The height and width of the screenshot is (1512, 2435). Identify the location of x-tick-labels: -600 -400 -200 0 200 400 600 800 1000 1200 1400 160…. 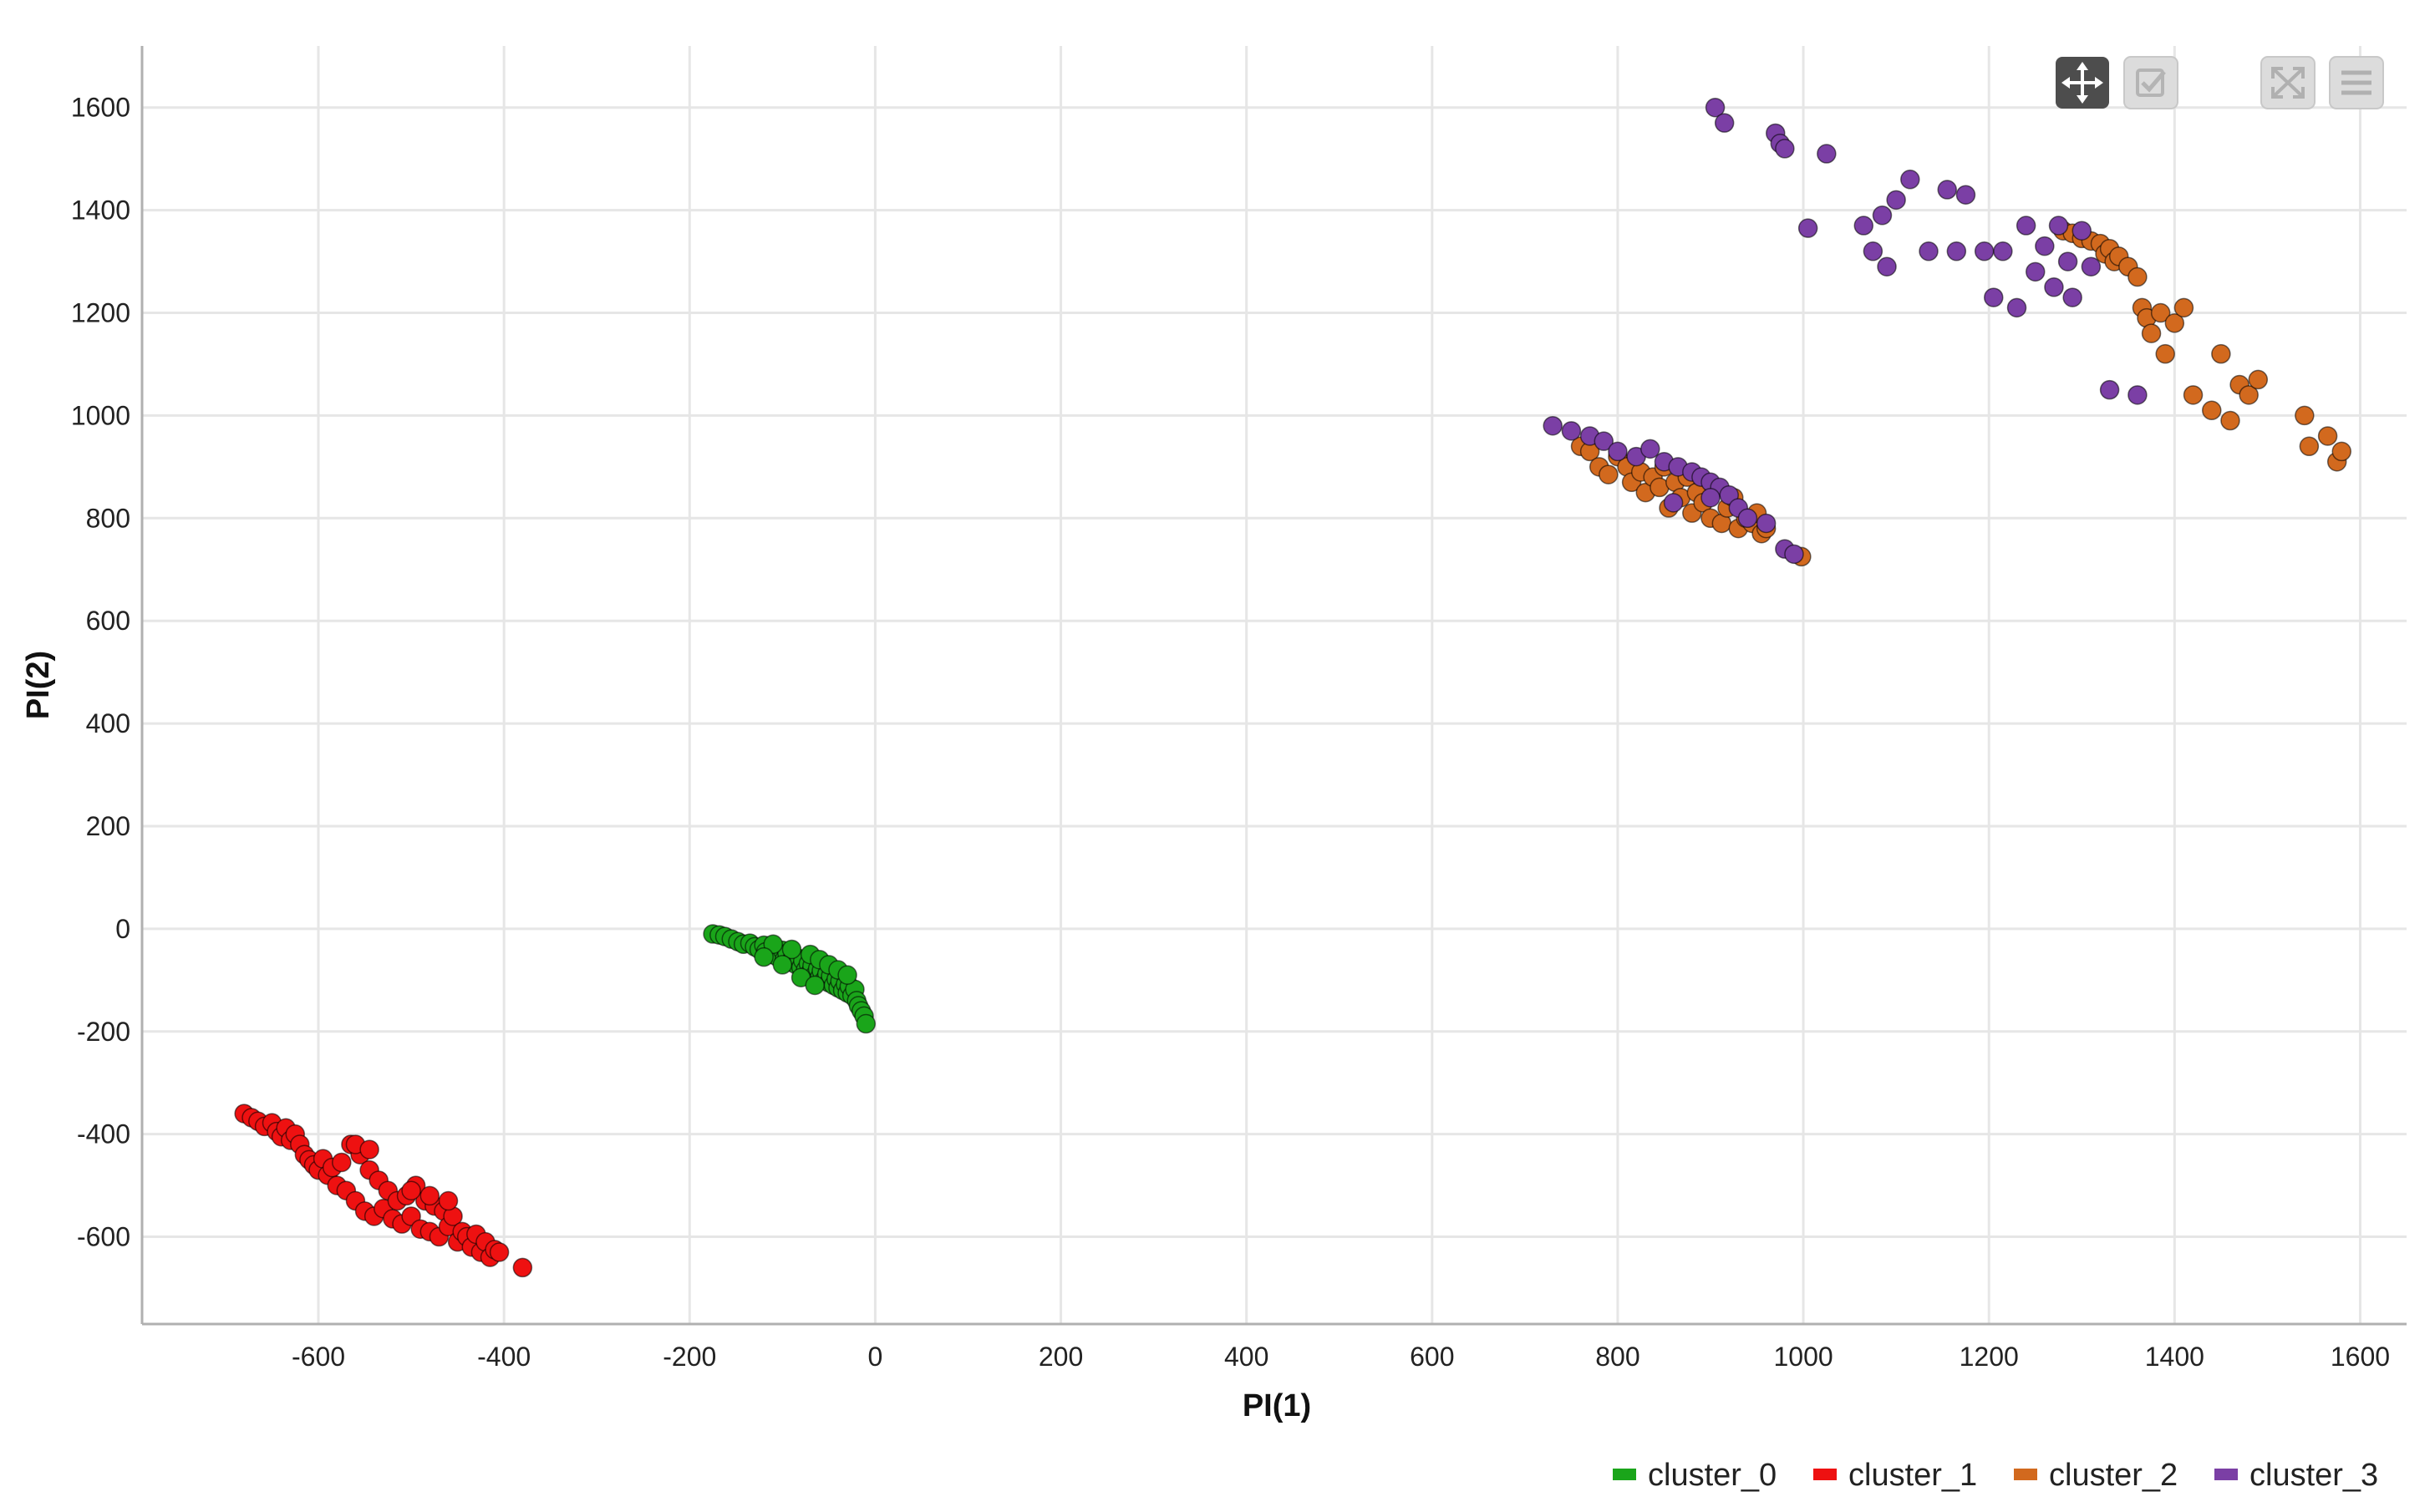
(1341, 1357).